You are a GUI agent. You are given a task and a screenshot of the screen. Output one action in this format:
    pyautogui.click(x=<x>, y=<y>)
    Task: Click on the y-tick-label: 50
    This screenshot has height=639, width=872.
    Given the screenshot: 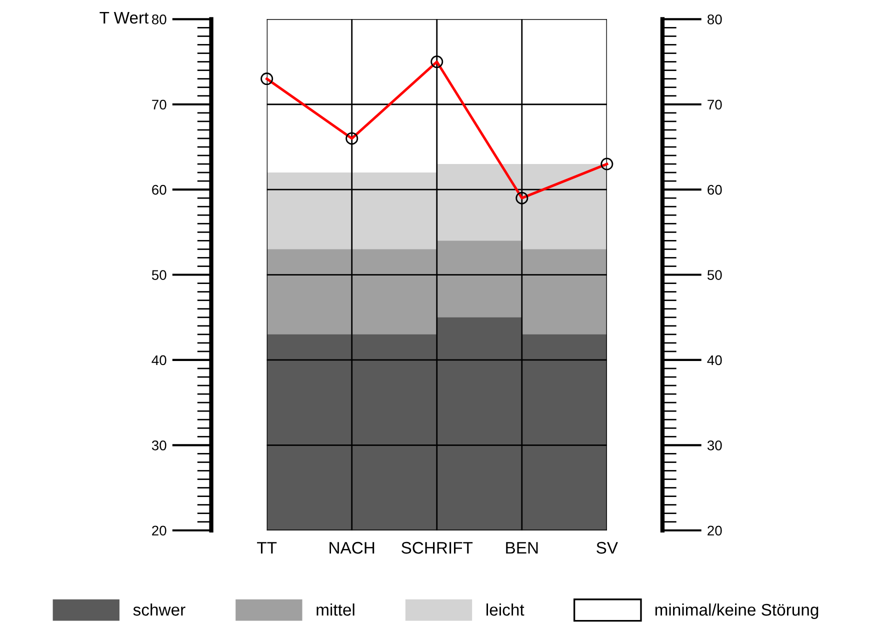 What is the action you would take?
    pyautogui.click(x=159, y=275)
    